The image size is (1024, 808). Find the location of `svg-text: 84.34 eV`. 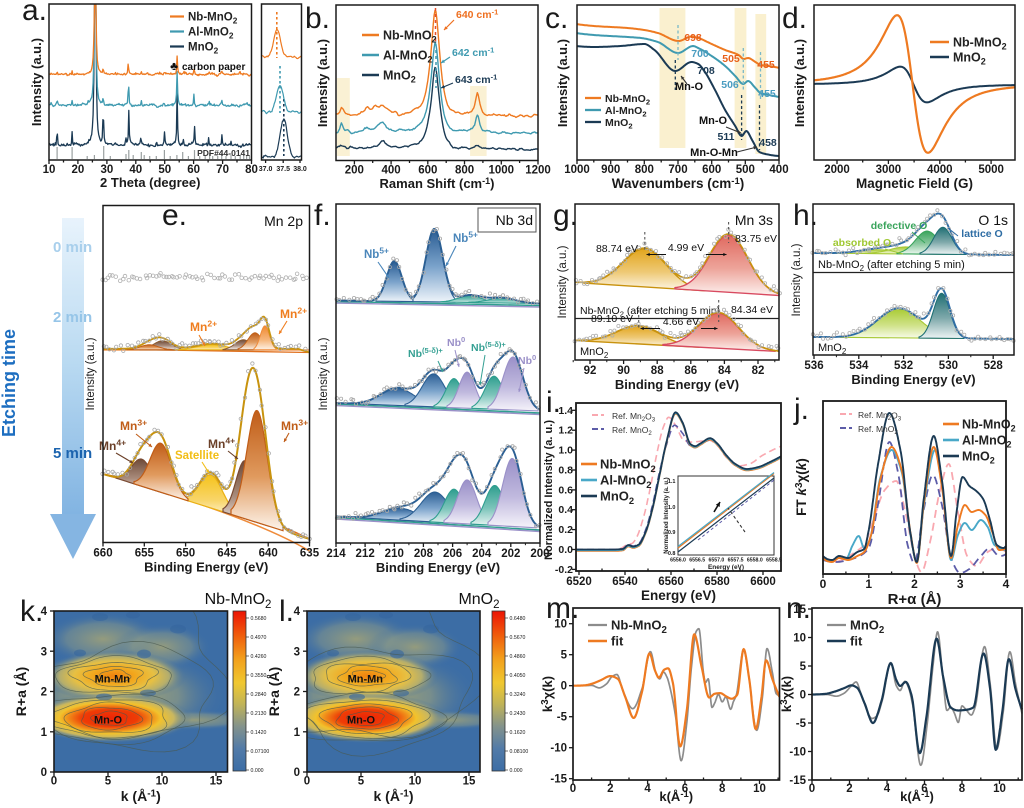

svg-text: 84.34 eV is located at coordinates (752, 310).